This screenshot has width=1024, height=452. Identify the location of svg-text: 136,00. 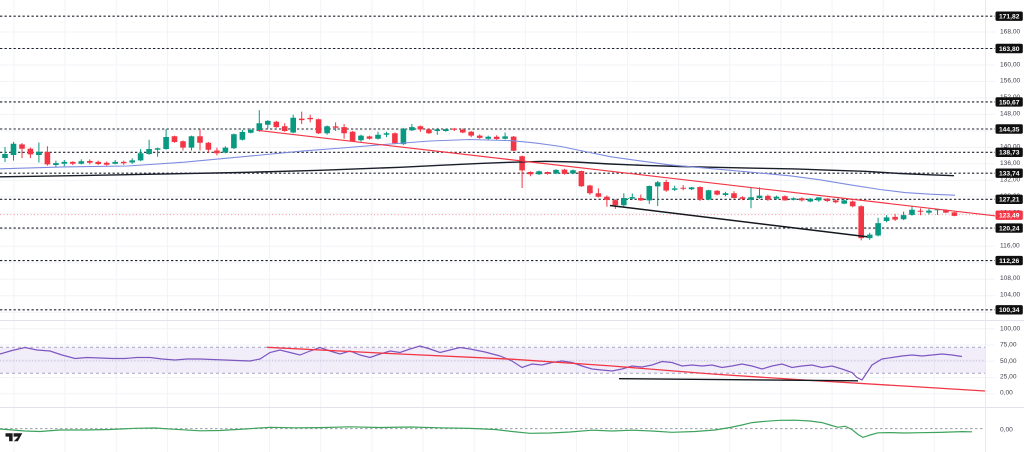
(1010, 163).